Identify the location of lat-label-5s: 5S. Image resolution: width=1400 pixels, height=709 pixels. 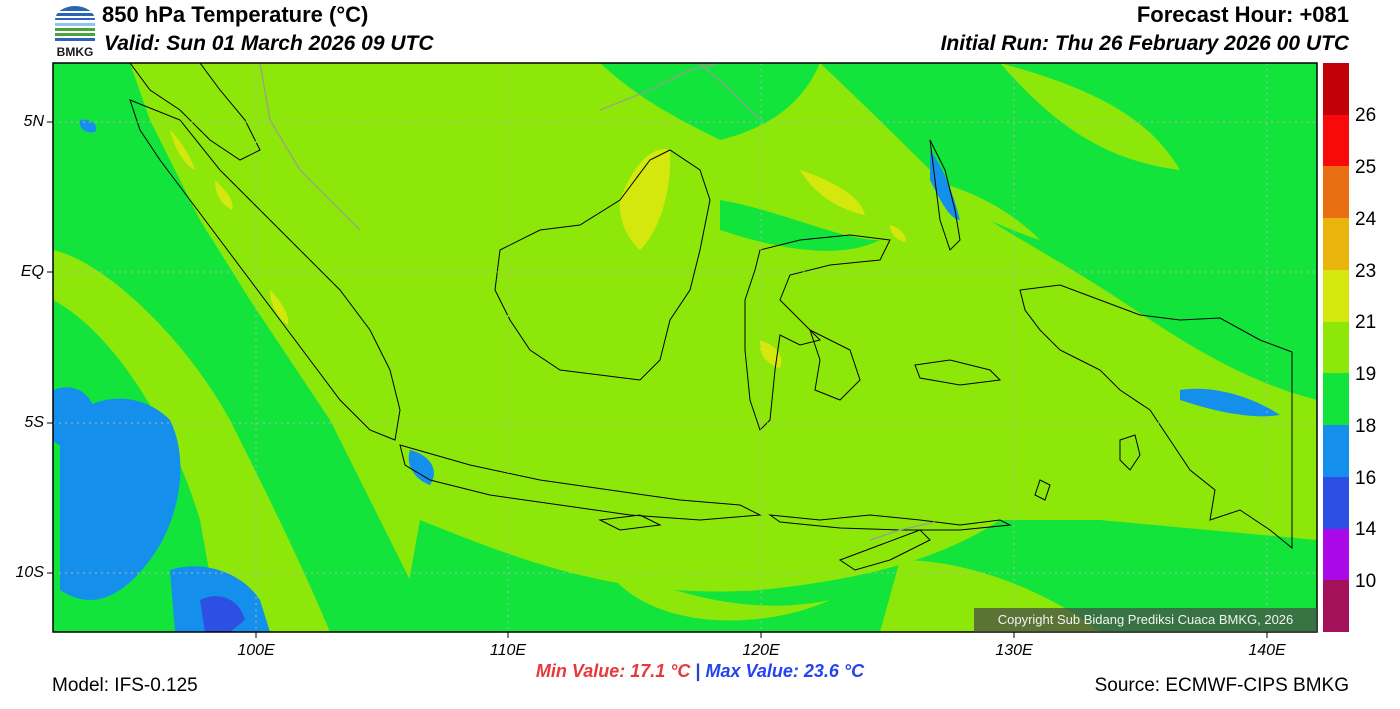
(34, 422).